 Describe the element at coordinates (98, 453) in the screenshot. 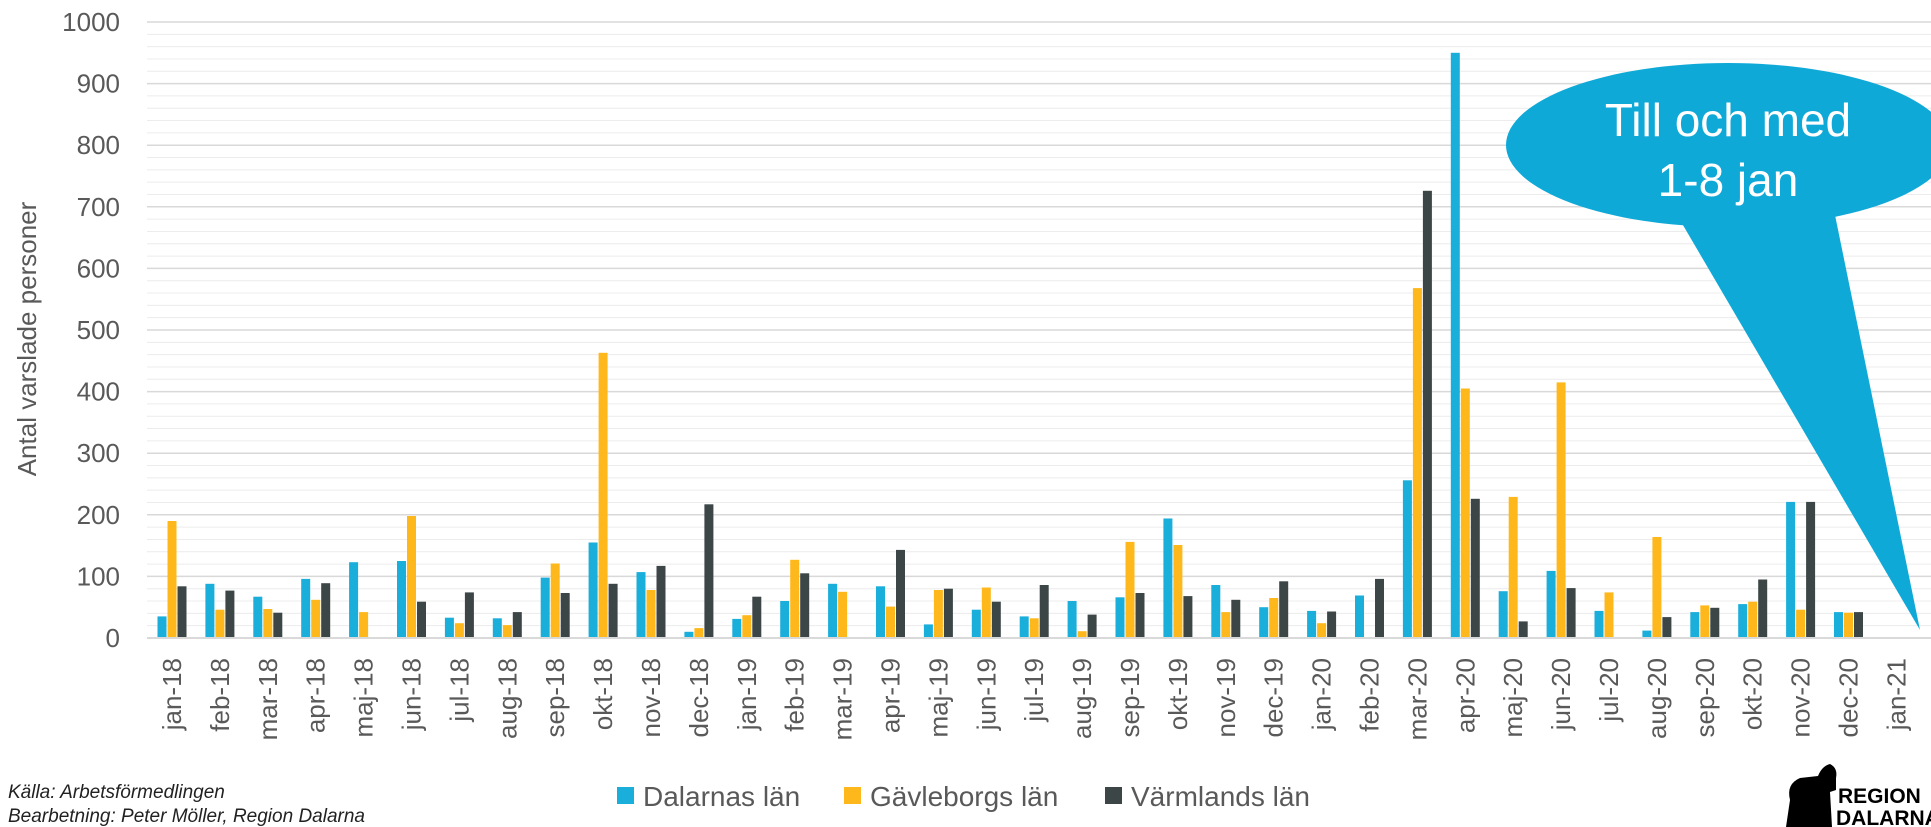

I see `y-tick-label: 300` at that location.